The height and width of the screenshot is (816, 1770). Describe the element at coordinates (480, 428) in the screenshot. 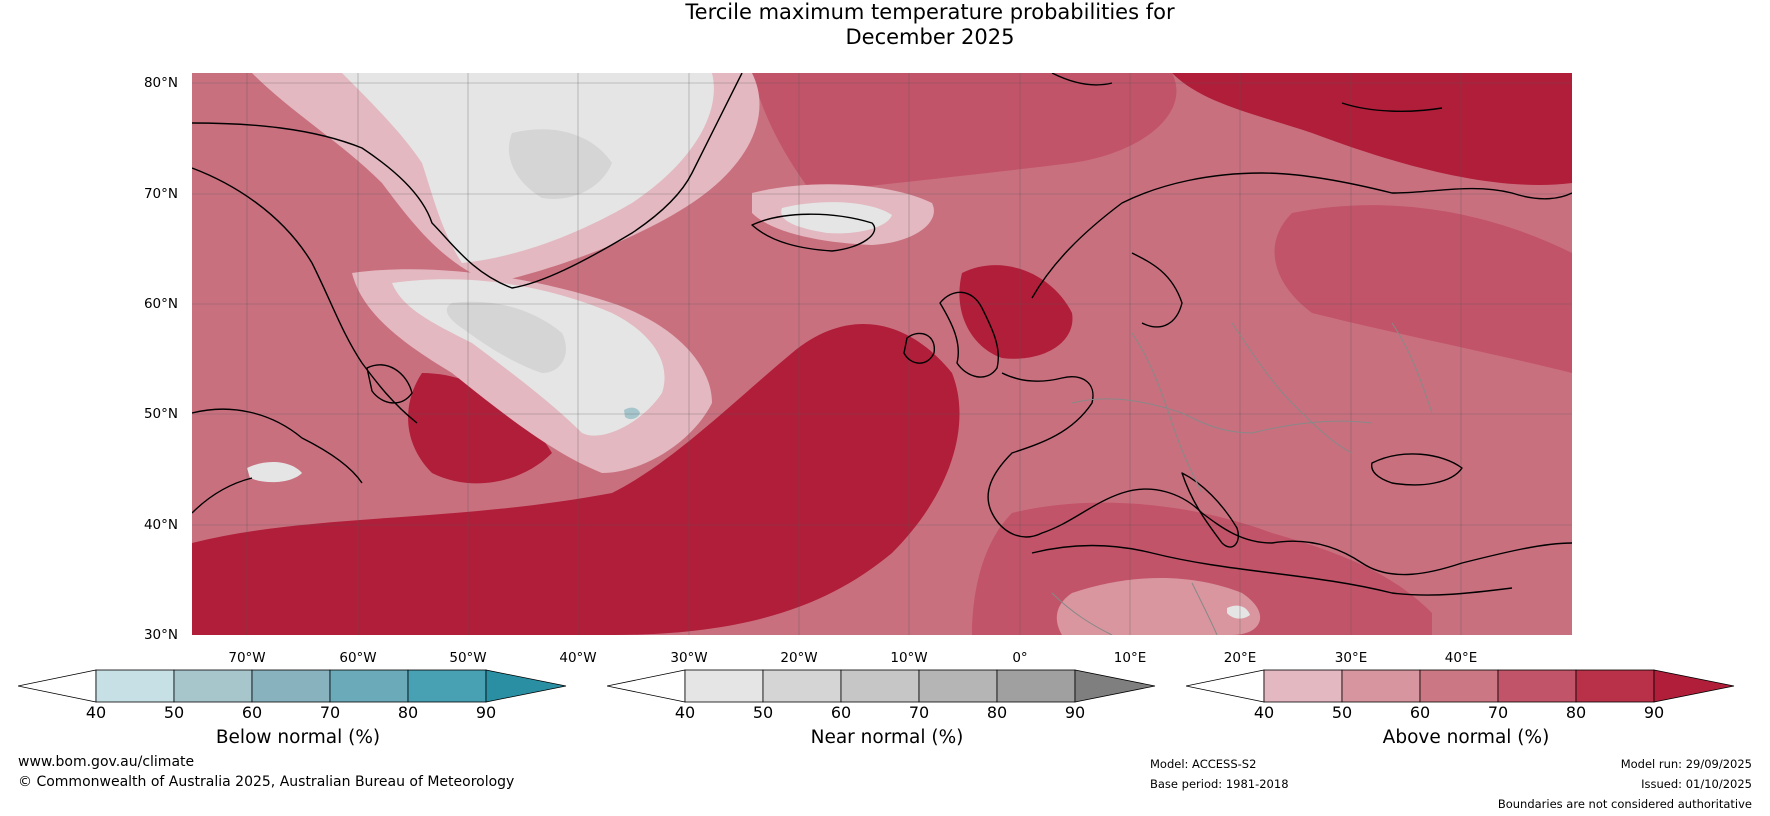

I see `west-atlantic-high` at that location.